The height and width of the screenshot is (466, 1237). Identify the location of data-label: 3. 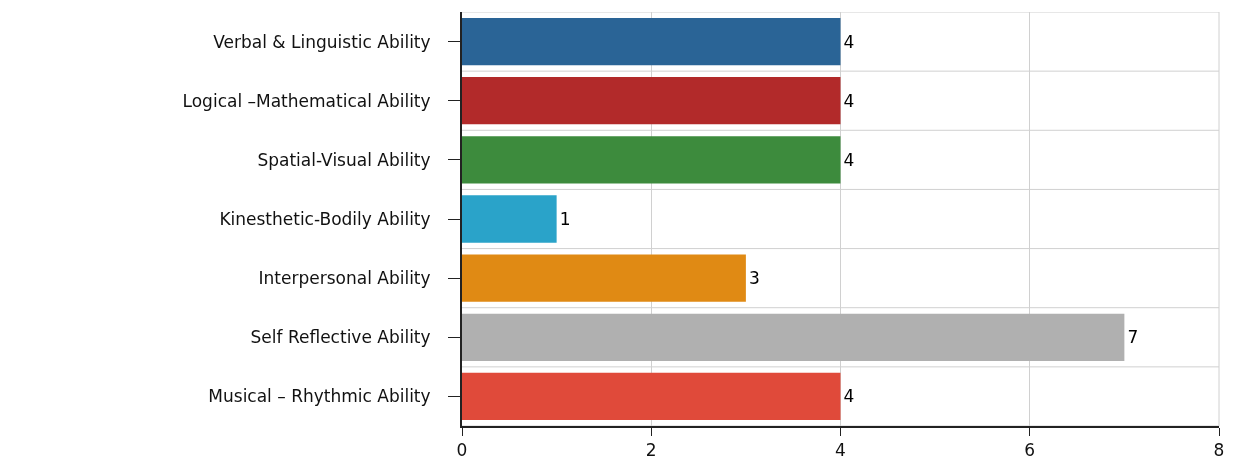
(754, 278).